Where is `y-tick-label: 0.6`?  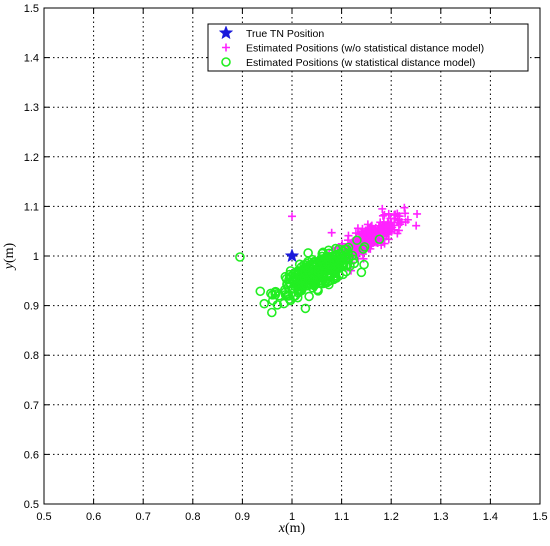 y-tick-label: 0.6 is located at coordinates (31, 455).